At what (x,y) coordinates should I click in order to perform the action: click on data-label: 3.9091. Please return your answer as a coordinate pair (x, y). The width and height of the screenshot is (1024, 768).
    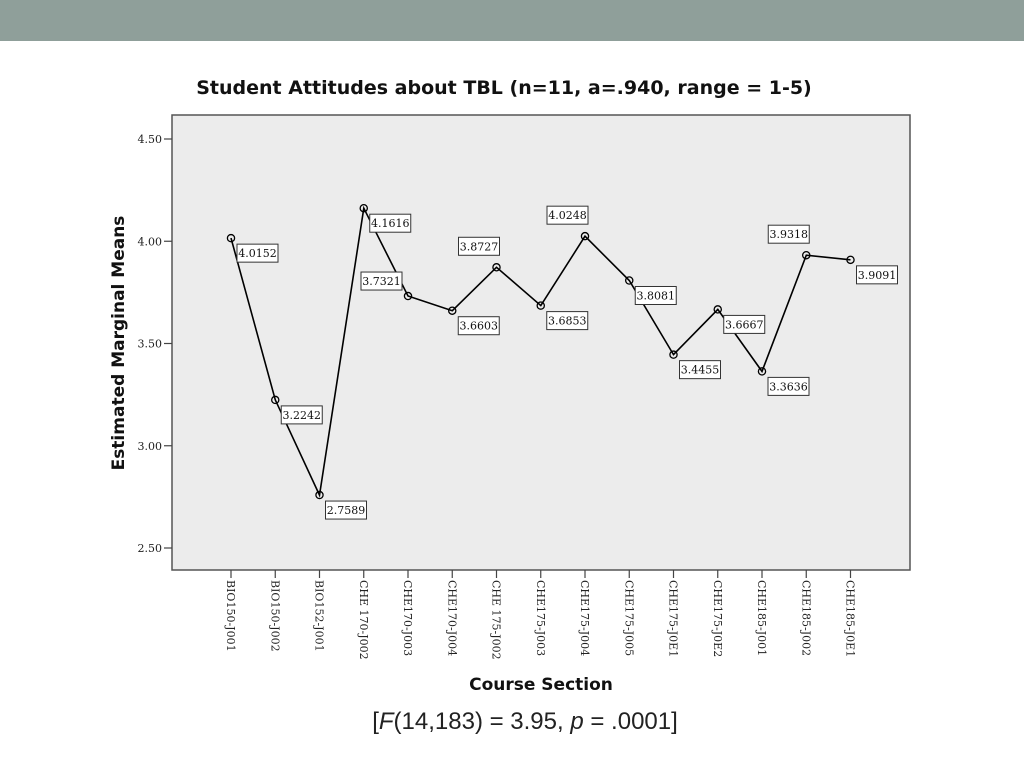
    Looking at the image, I should click on (877, 275).